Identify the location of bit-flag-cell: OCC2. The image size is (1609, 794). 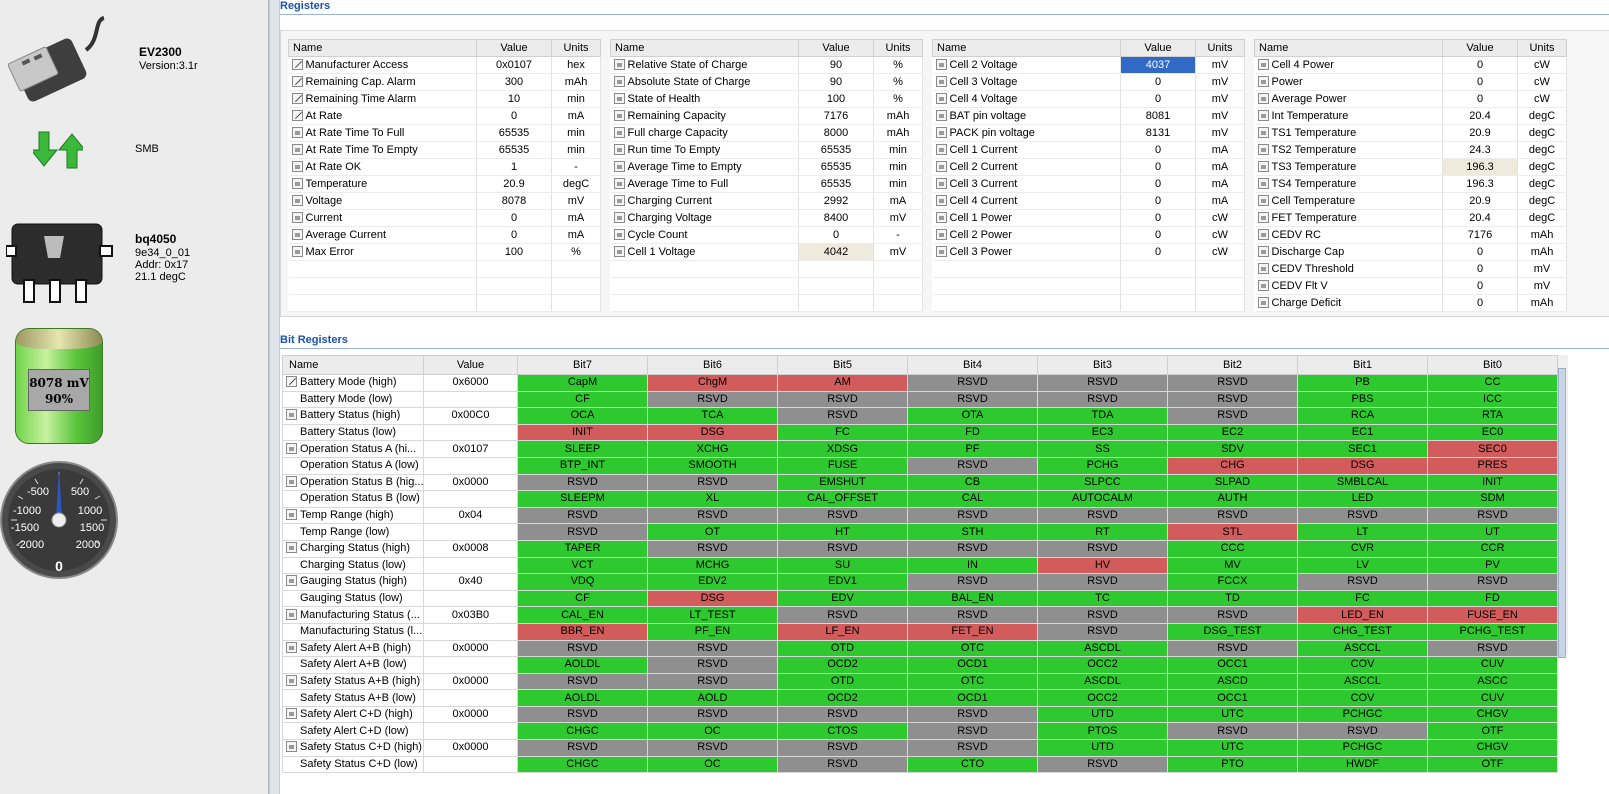
(1102, 665).